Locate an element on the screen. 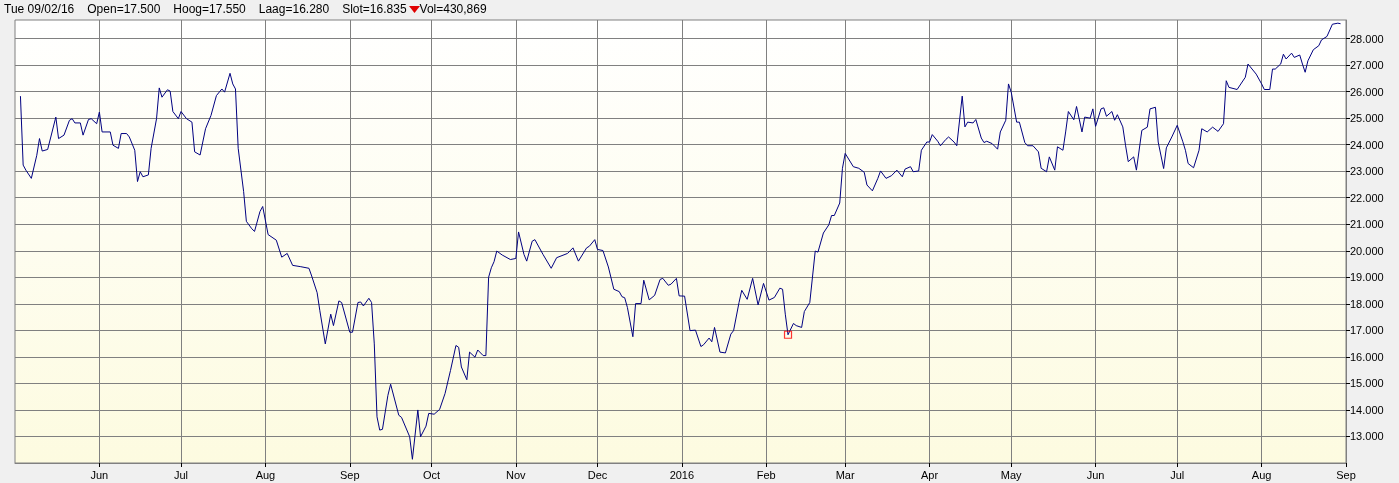 This screenshot has width=1399, height=483. text: Vol=430,869 is located at coordinates (452, 9).